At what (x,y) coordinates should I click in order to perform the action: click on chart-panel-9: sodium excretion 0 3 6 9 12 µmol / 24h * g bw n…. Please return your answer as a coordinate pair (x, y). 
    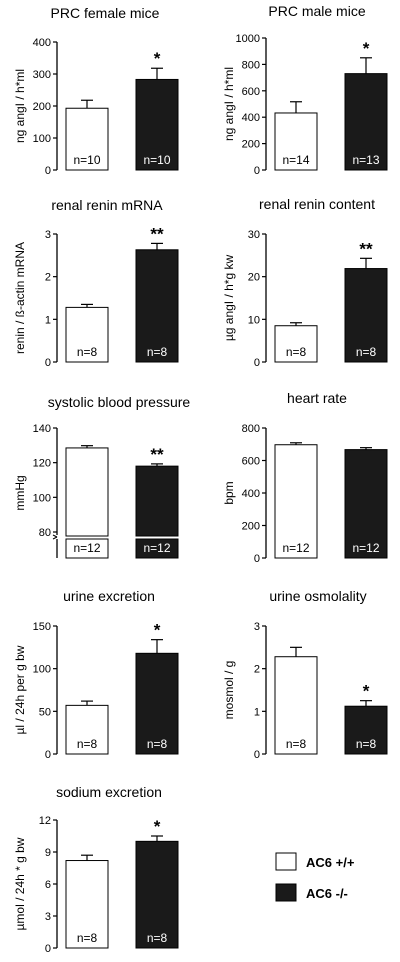
    Looking at the image, I should click on (96, 869).